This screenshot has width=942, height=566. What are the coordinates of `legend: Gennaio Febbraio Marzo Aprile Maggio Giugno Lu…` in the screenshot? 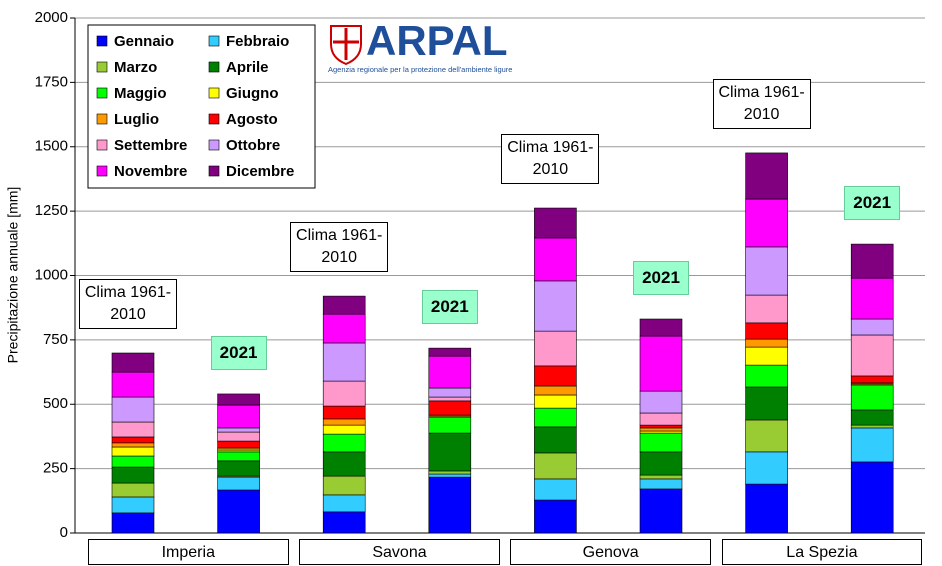 It's located at (201, 106).